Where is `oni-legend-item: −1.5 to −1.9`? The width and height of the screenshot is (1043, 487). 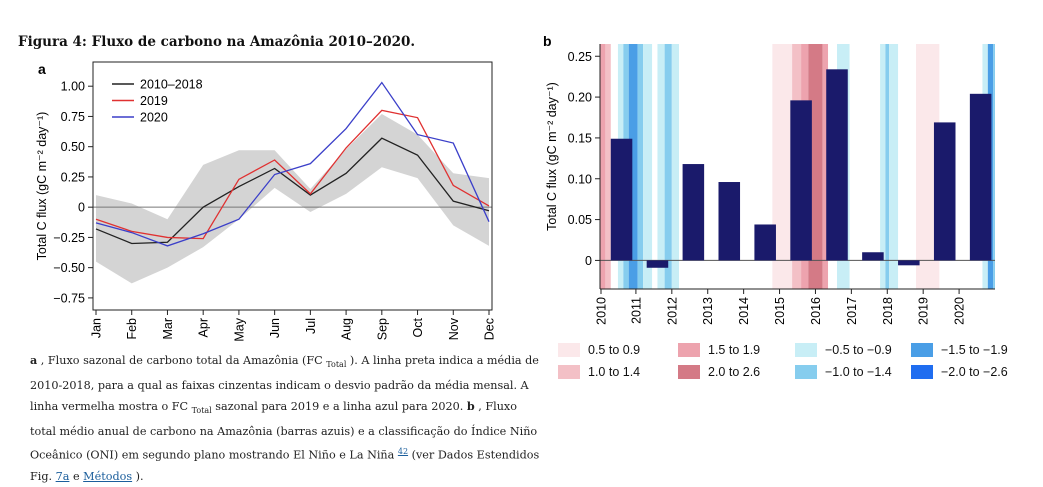
oni-legend-item: −1.5 to −1.9 is located at coordinates (959, 350).